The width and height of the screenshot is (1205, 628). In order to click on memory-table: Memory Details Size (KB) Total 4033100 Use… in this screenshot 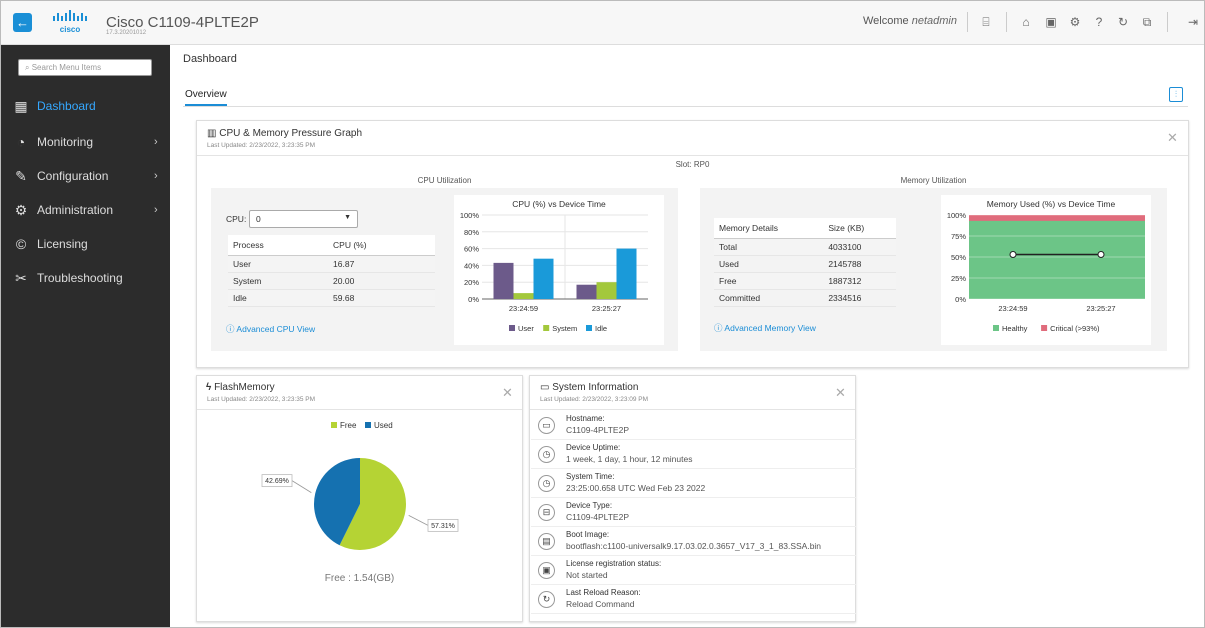, I will do `click(805, 262)`.